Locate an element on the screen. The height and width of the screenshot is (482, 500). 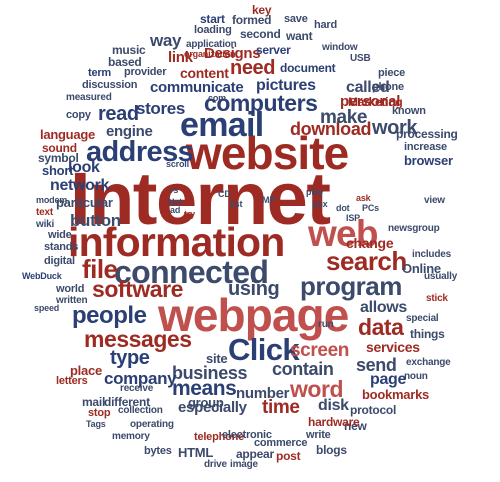
word: people is located at coordinates (109, 315).